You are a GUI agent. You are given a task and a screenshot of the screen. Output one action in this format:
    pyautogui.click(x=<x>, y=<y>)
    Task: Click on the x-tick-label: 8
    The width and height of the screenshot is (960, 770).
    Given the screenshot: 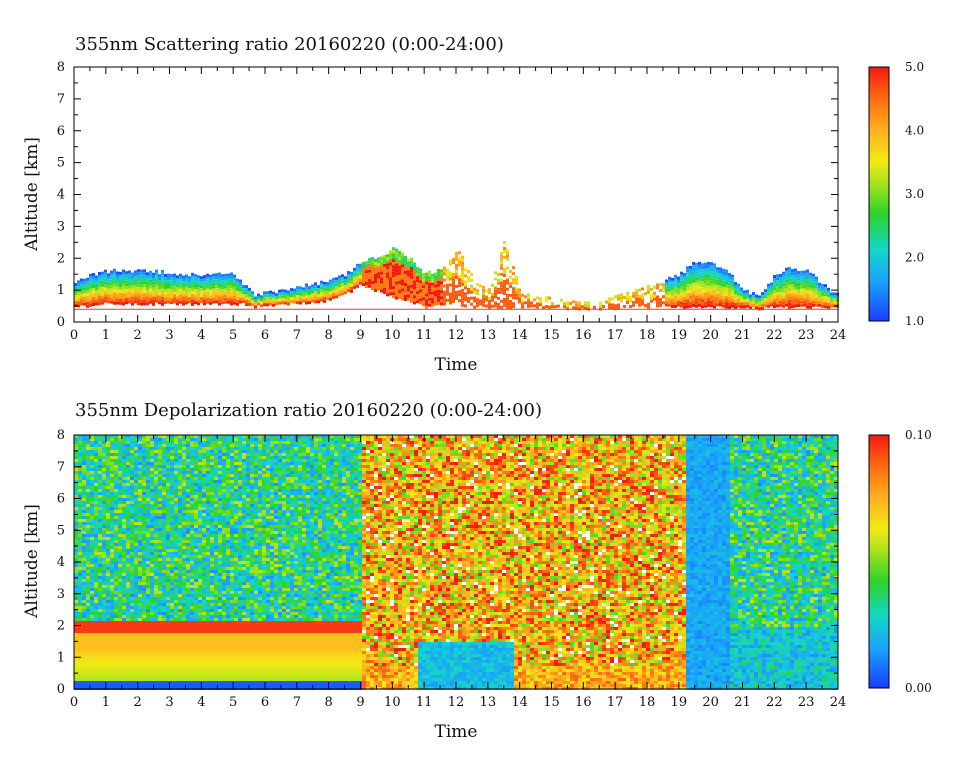 What is the action you would take?
    pyautogui.click(x=329, y=335)
    